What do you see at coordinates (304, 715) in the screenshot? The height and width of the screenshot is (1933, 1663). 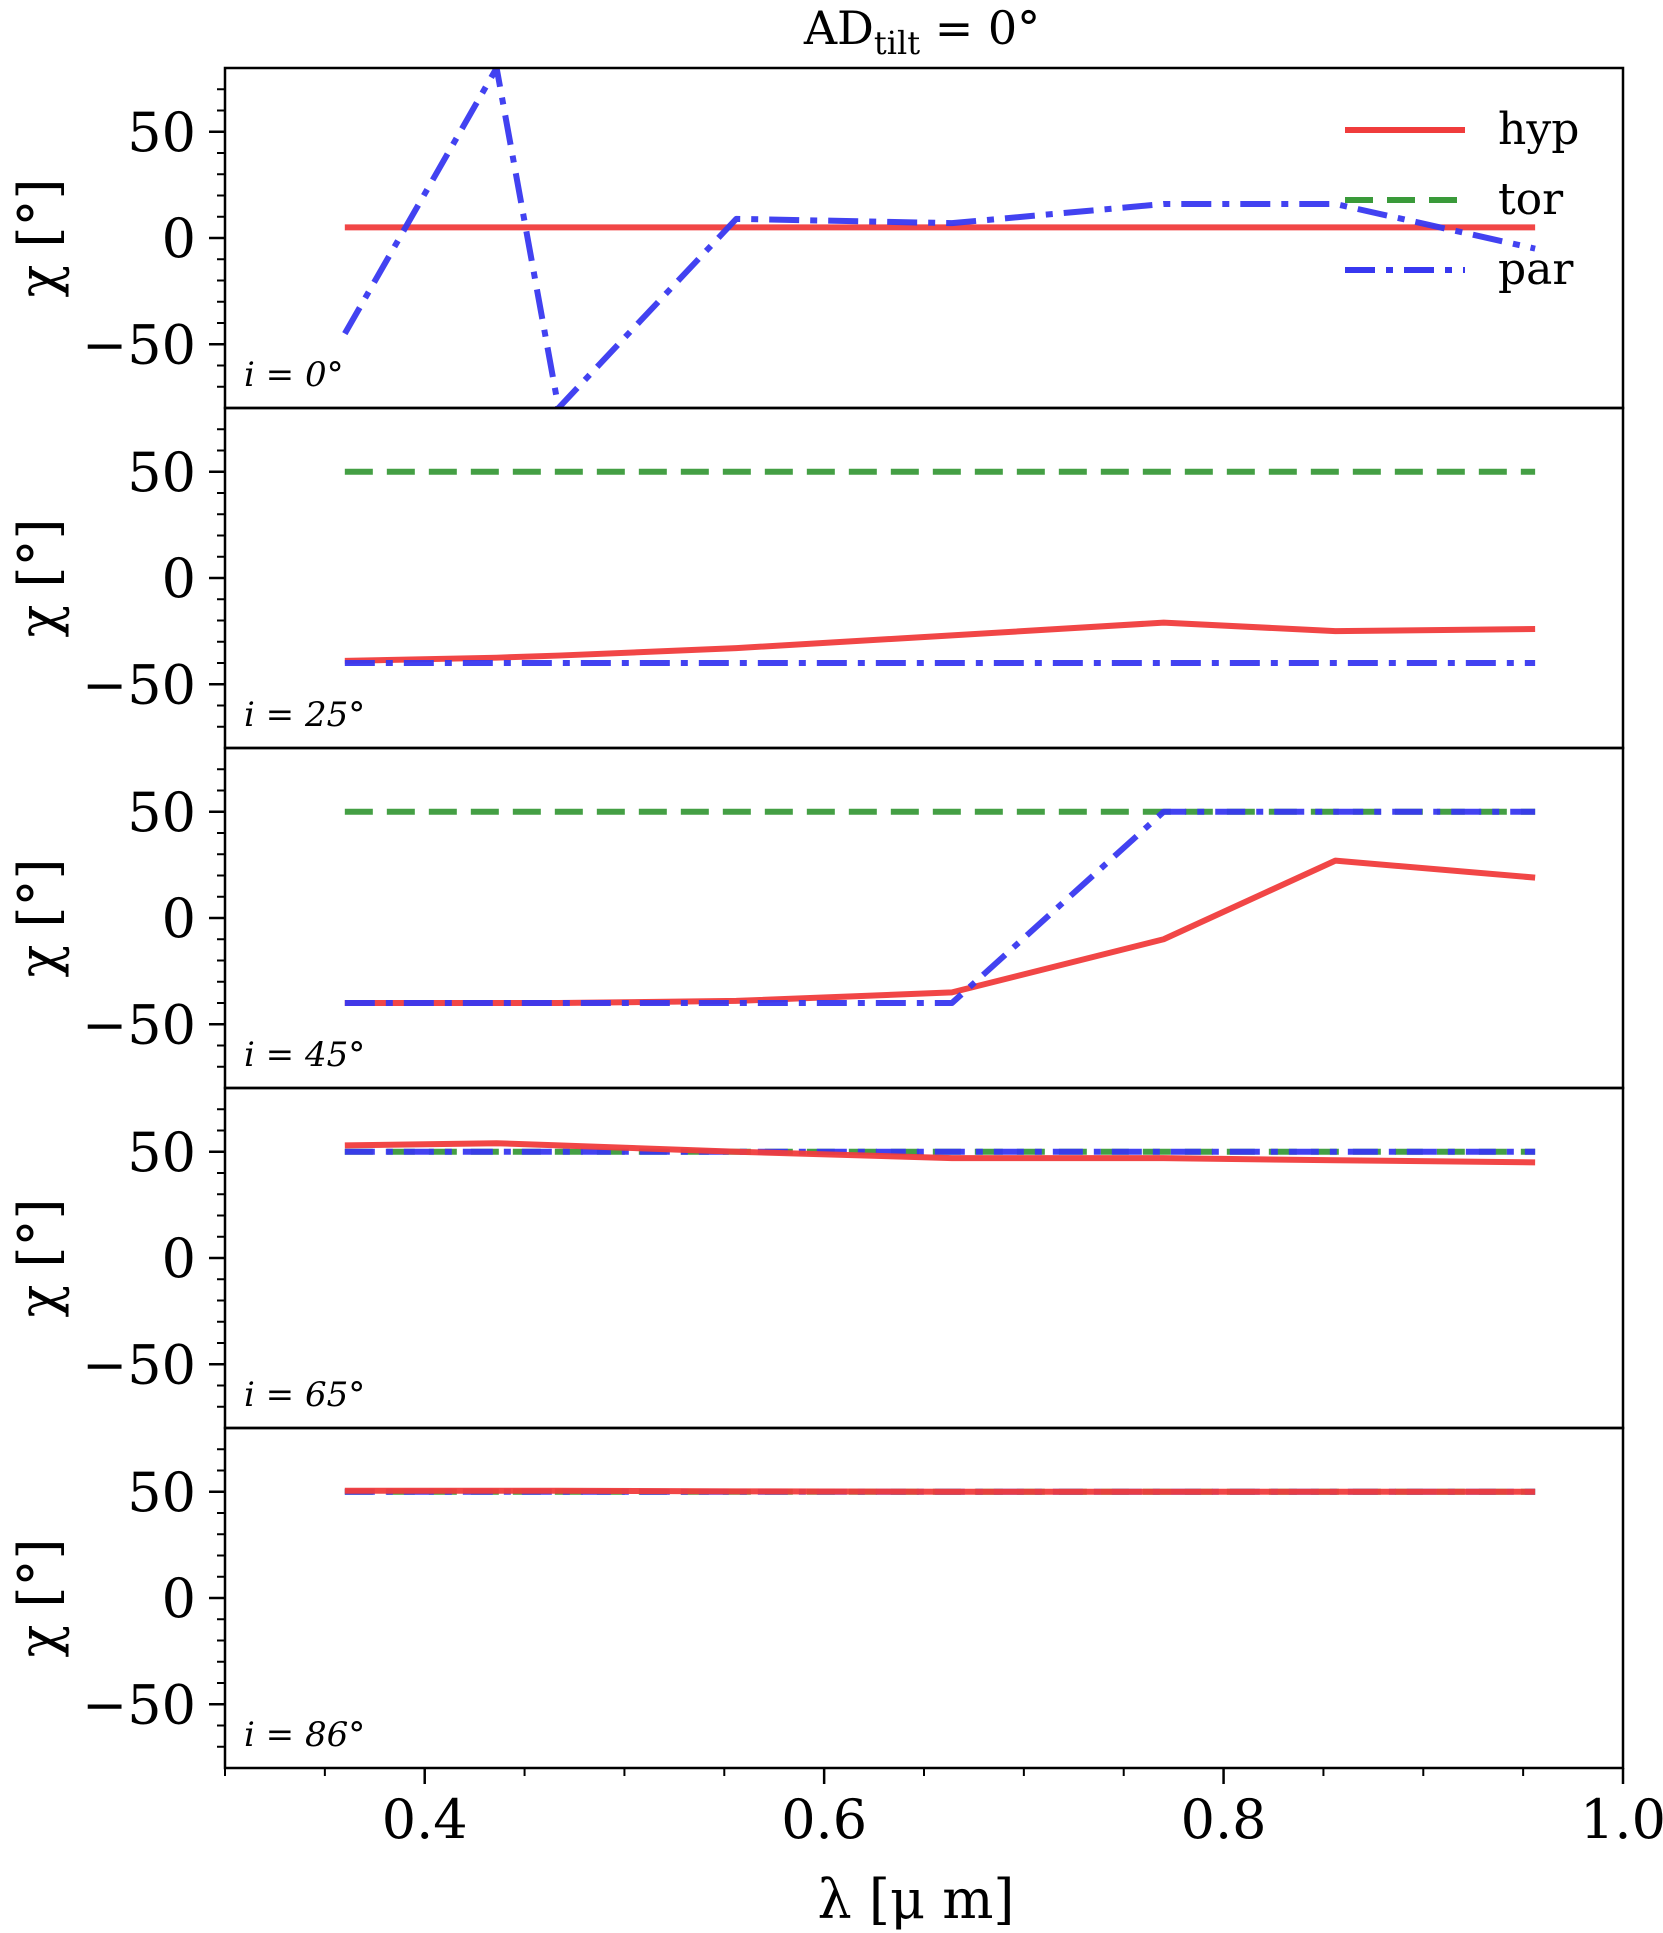 I see `panel-label: i = 25°` at bounding box center [304, 715].